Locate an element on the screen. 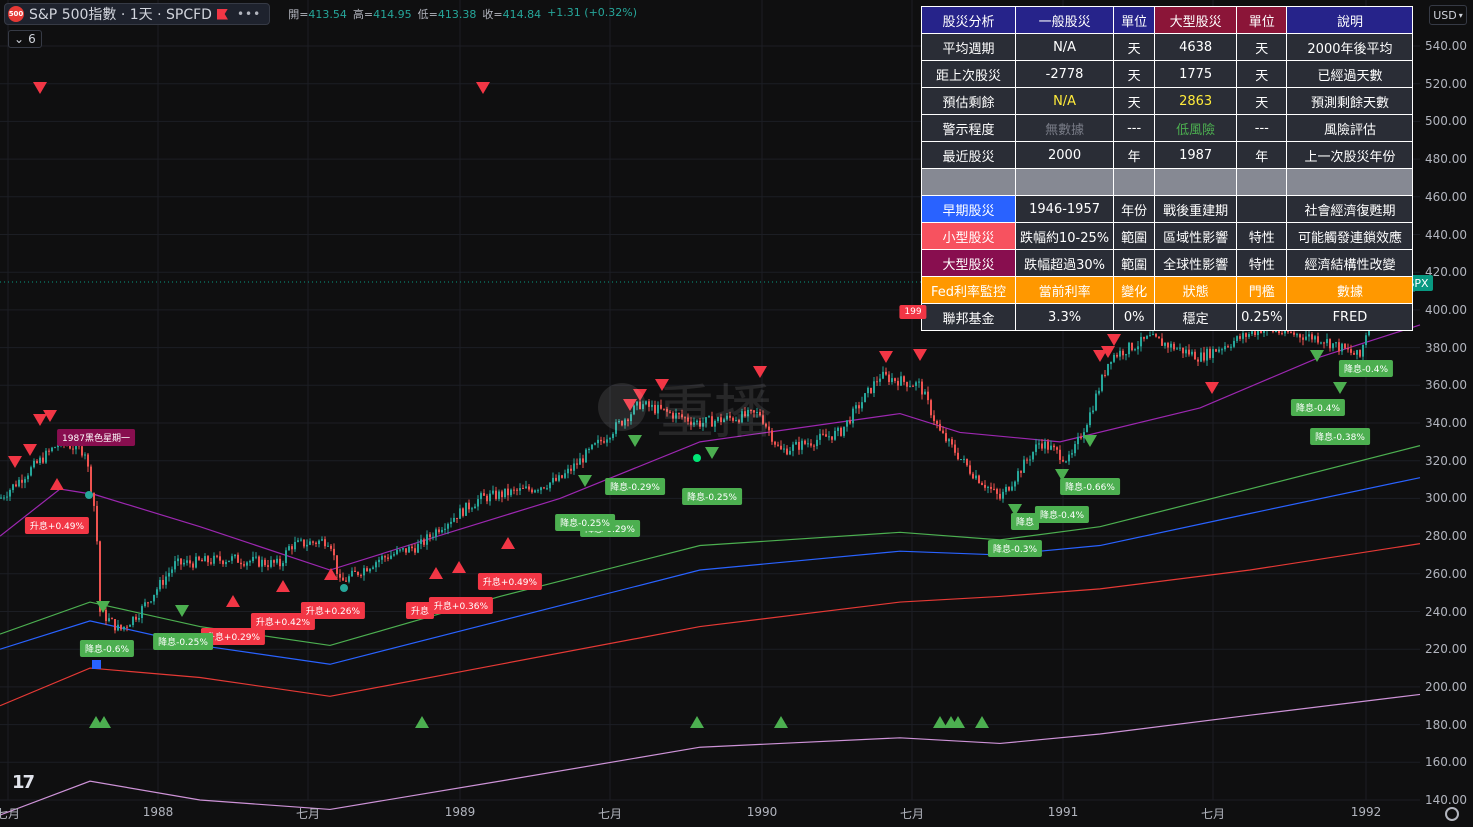  crash-label: 1987黑色星期一 is located at coordinates (96, 437).